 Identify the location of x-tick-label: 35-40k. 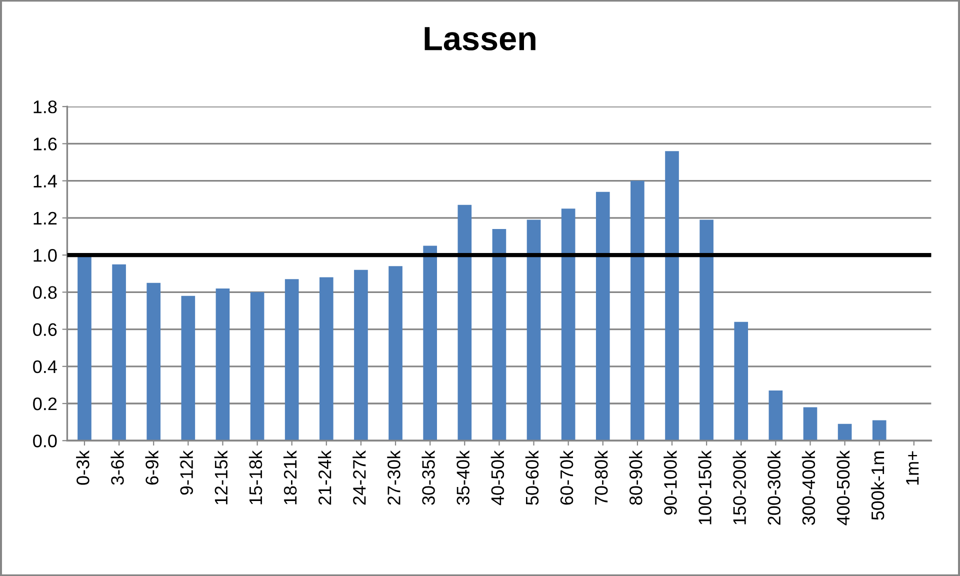
(463, 477).